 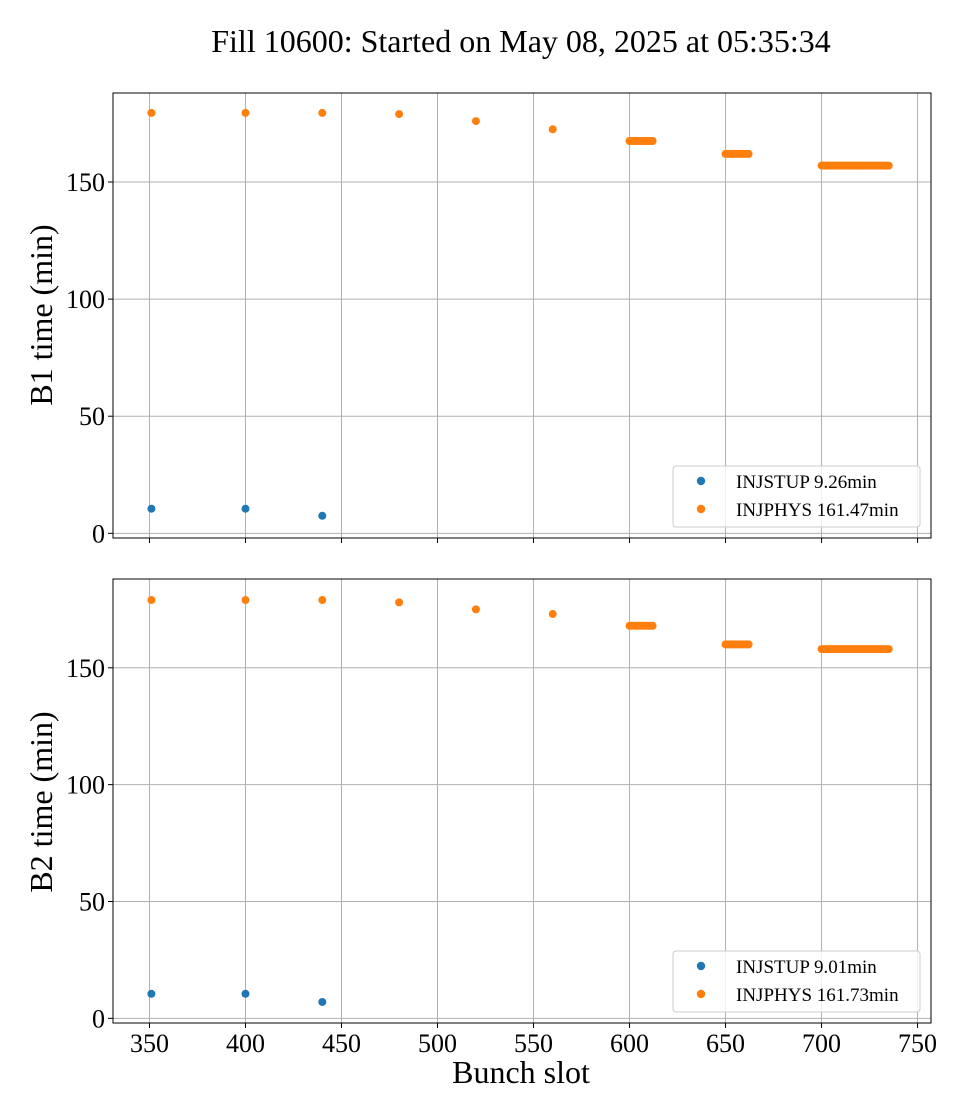 I want to click on x-tick-label: 350, so click(x=149, y=1043).